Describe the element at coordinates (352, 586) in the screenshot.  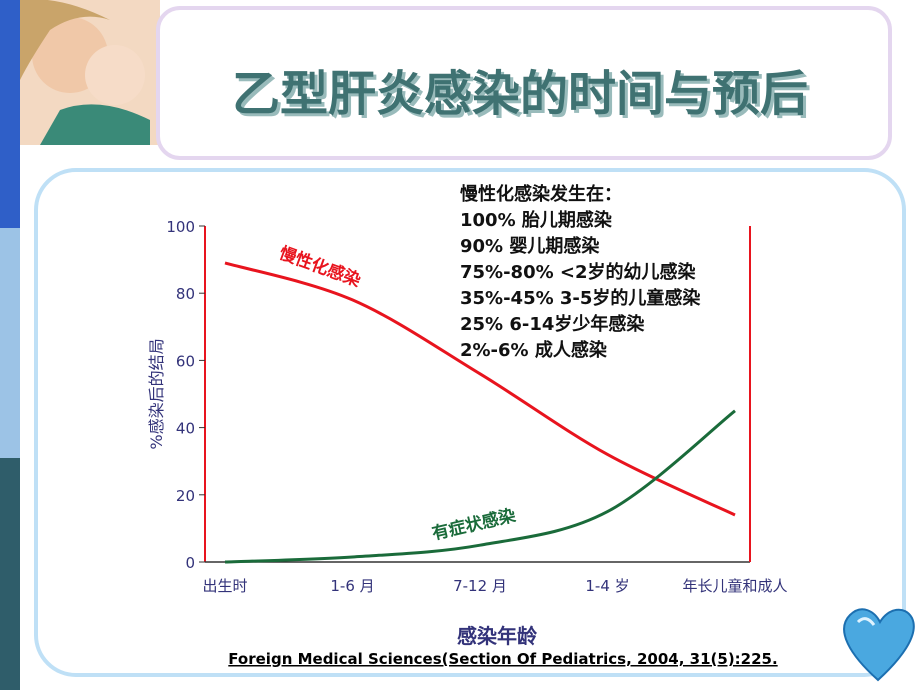
I see `x-tick-label: 1-6 月` at that location.